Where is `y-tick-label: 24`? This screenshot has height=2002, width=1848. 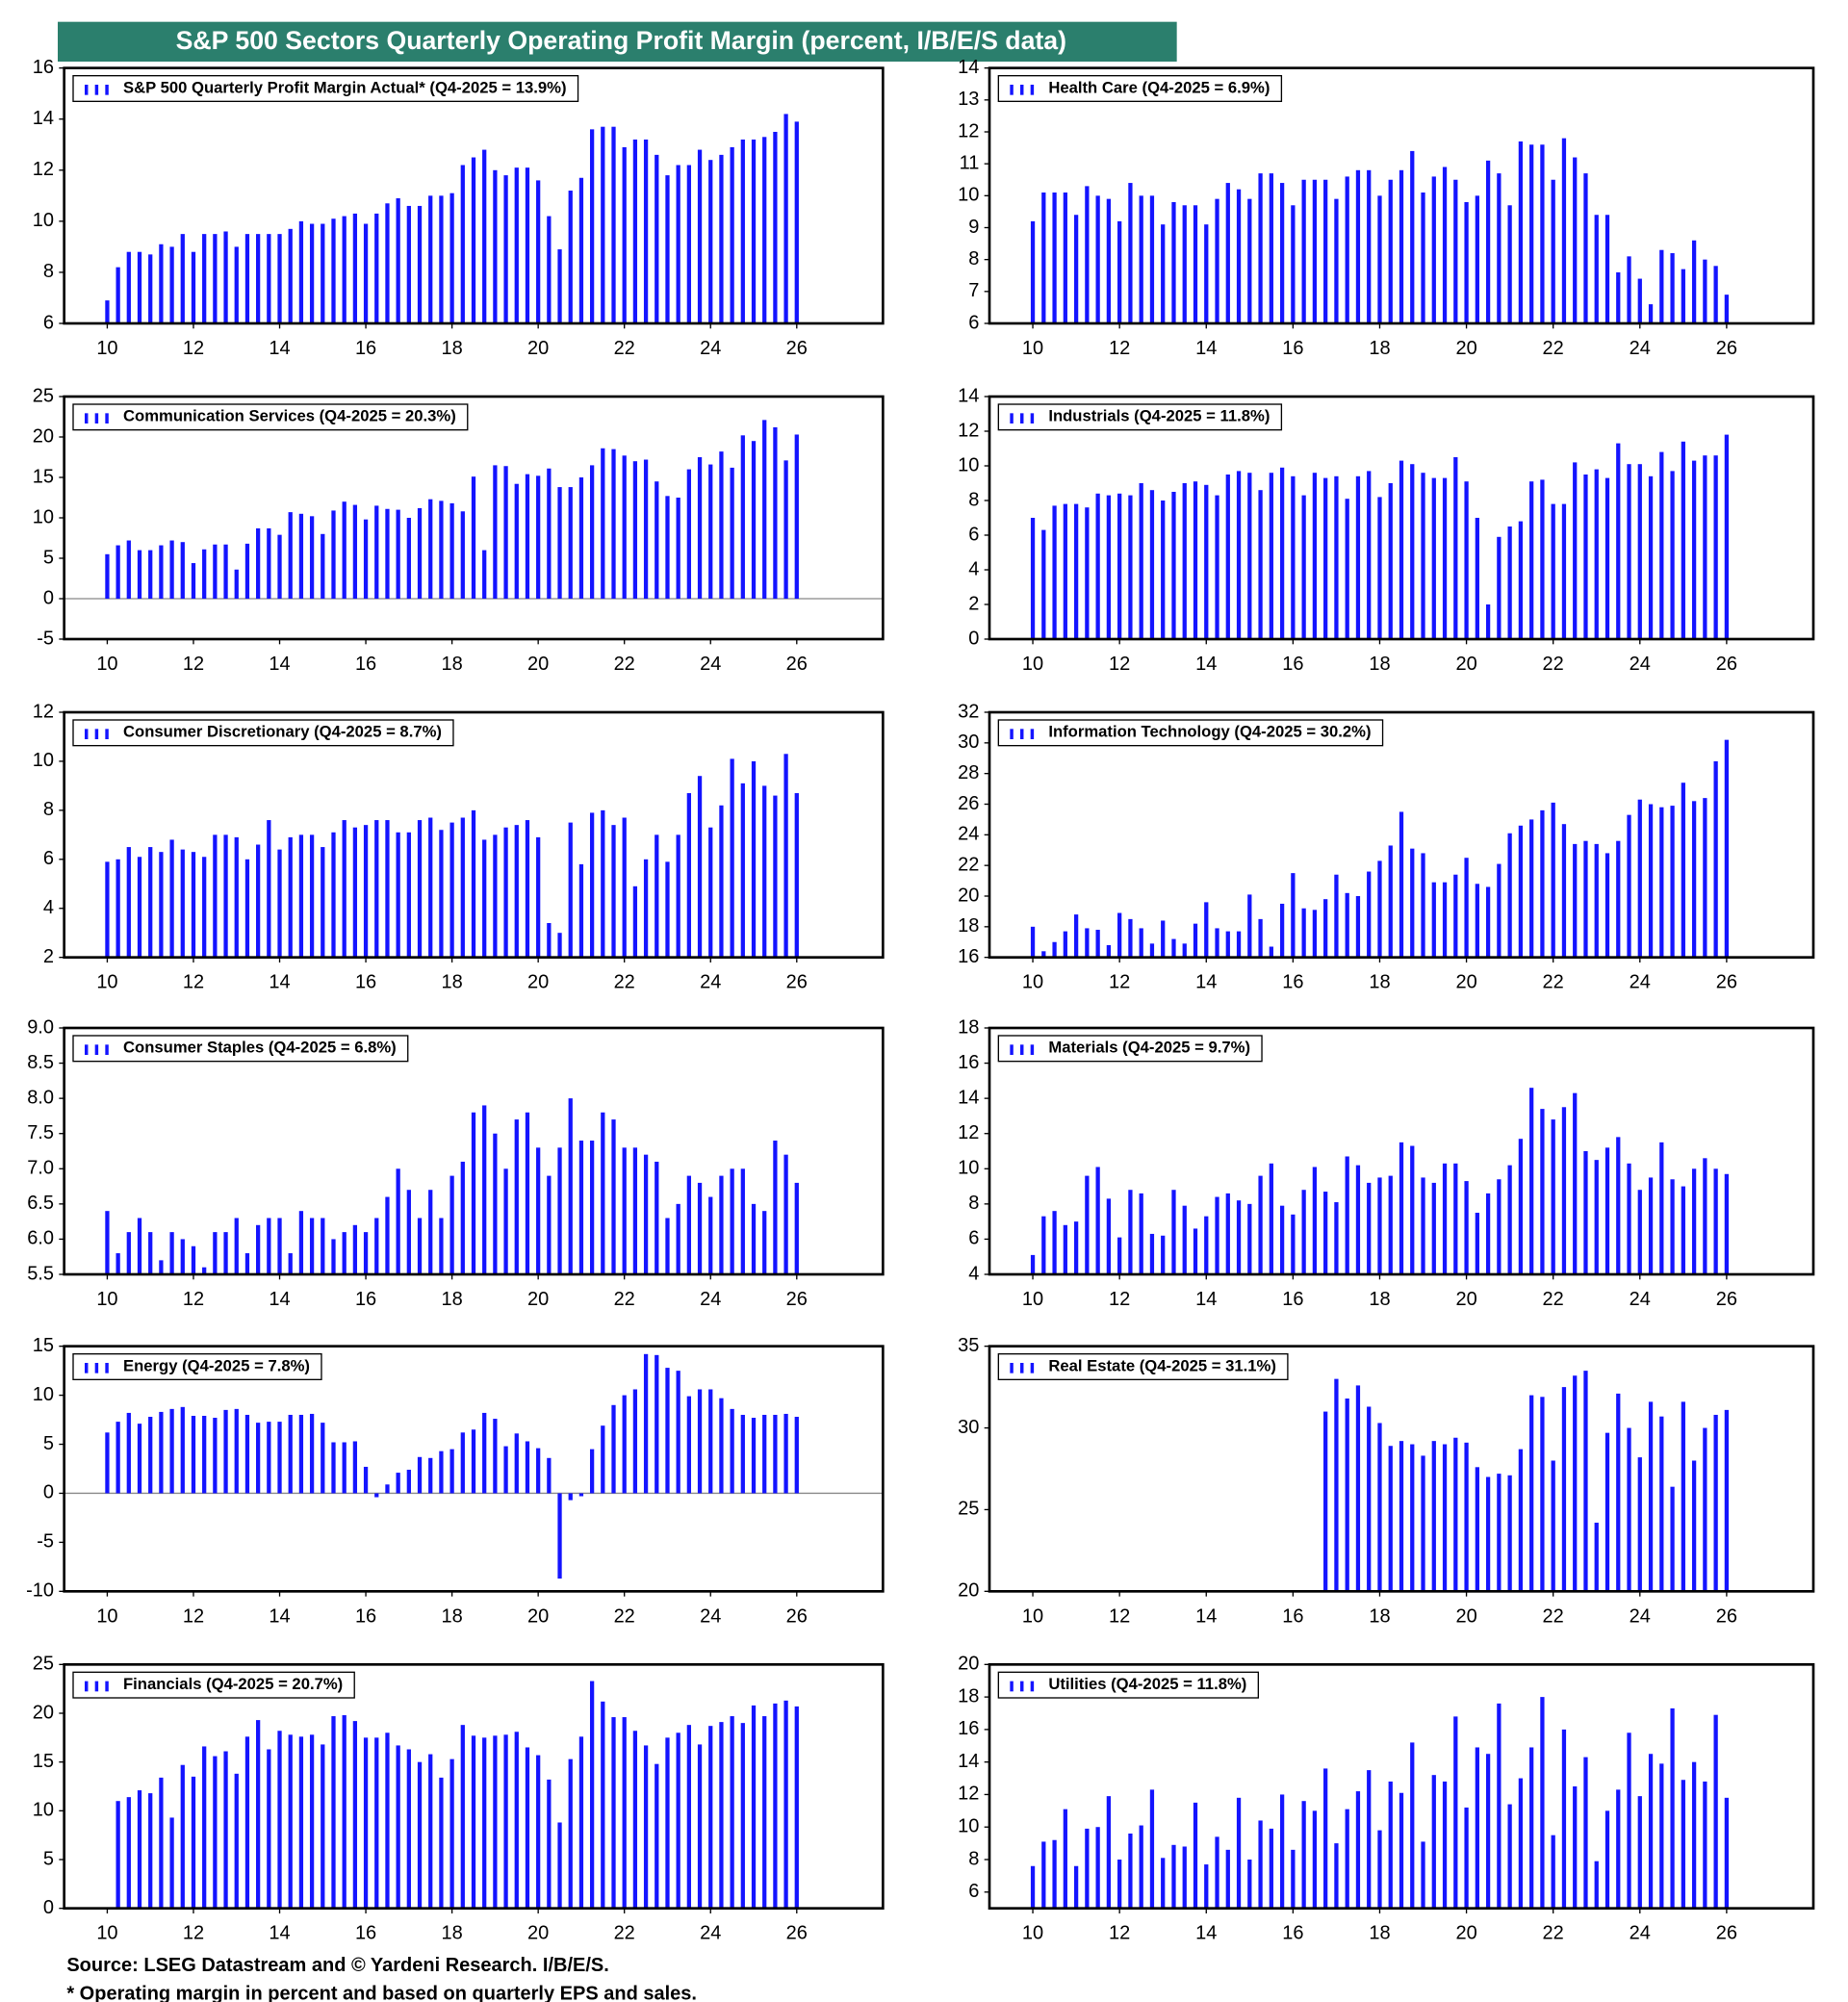 y-tick-label: 24 is located at coordinates (968, 834).